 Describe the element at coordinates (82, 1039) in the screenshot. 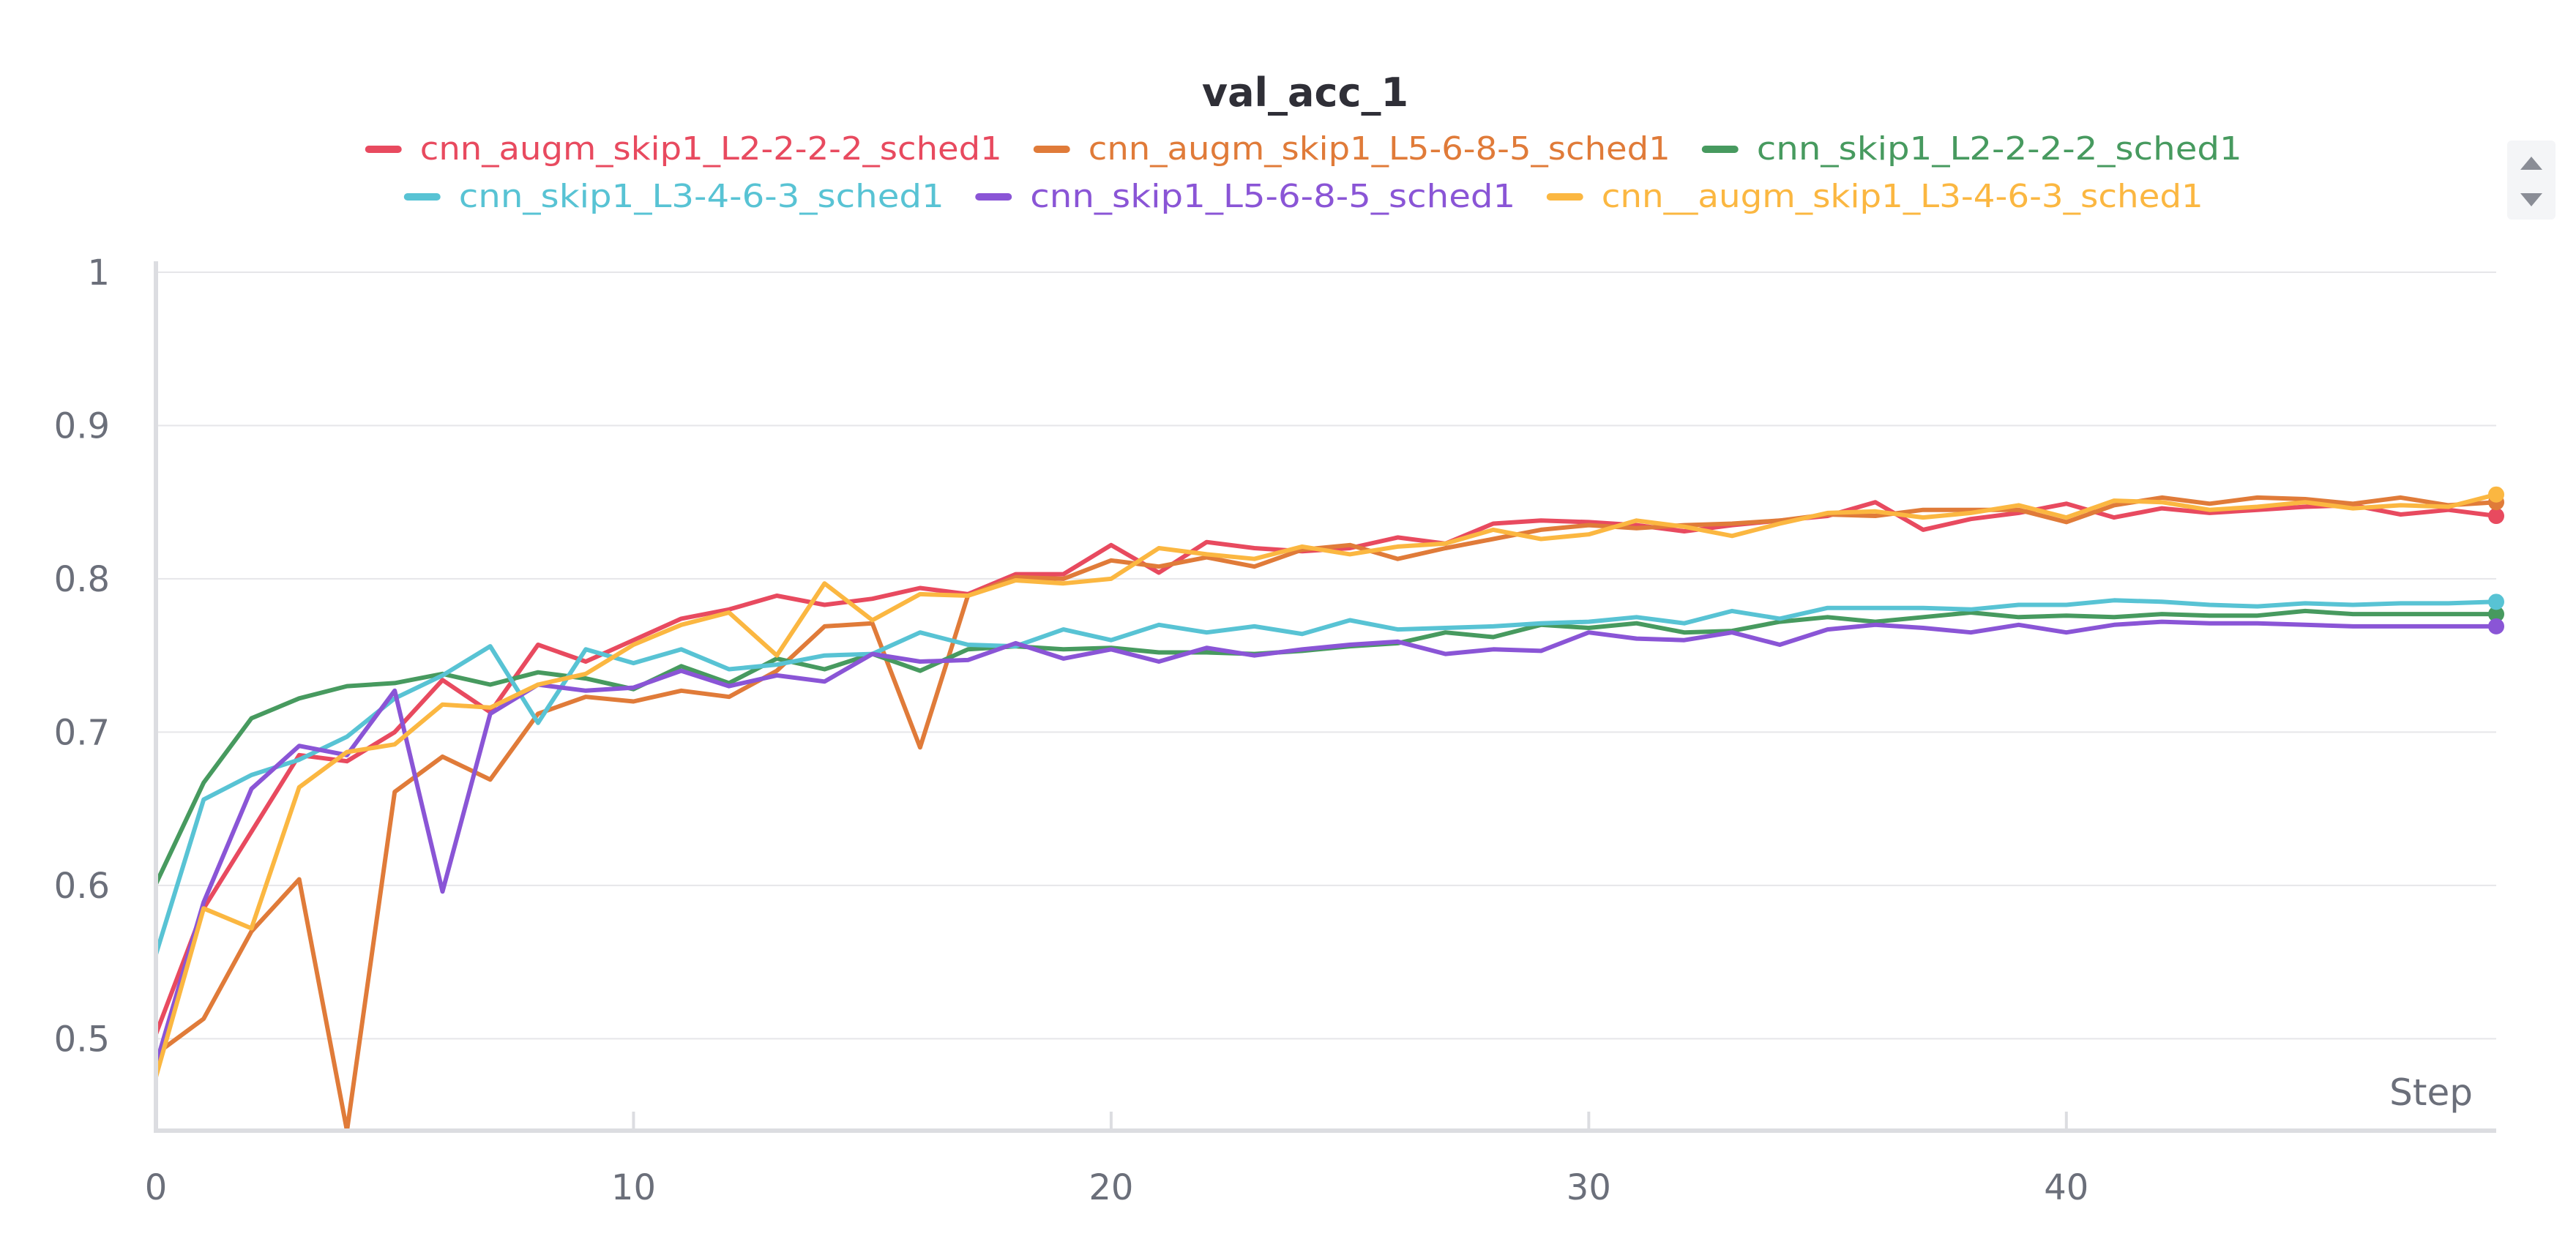

I see `y-tick-label: 0.5` at that location.